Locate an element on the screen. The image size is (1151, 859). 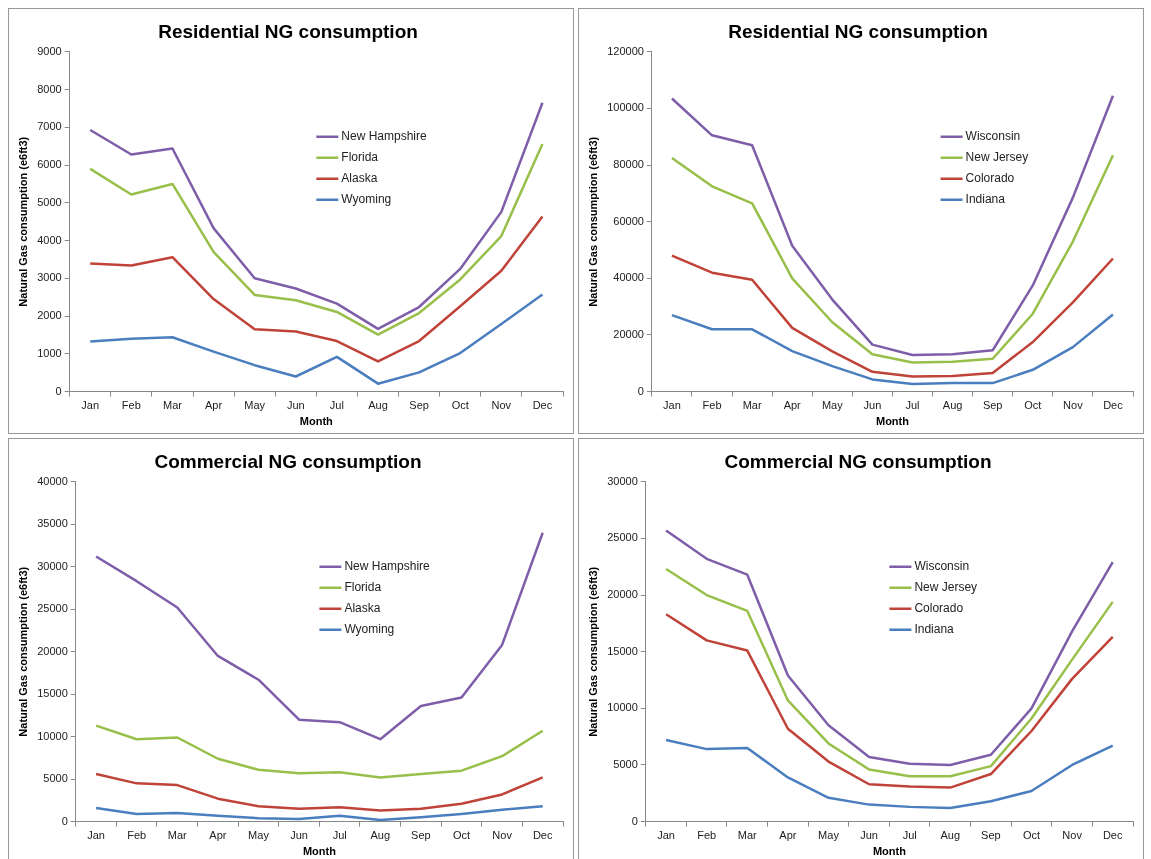
y-tick-label: 100000 is located at coordinates (625, 107).